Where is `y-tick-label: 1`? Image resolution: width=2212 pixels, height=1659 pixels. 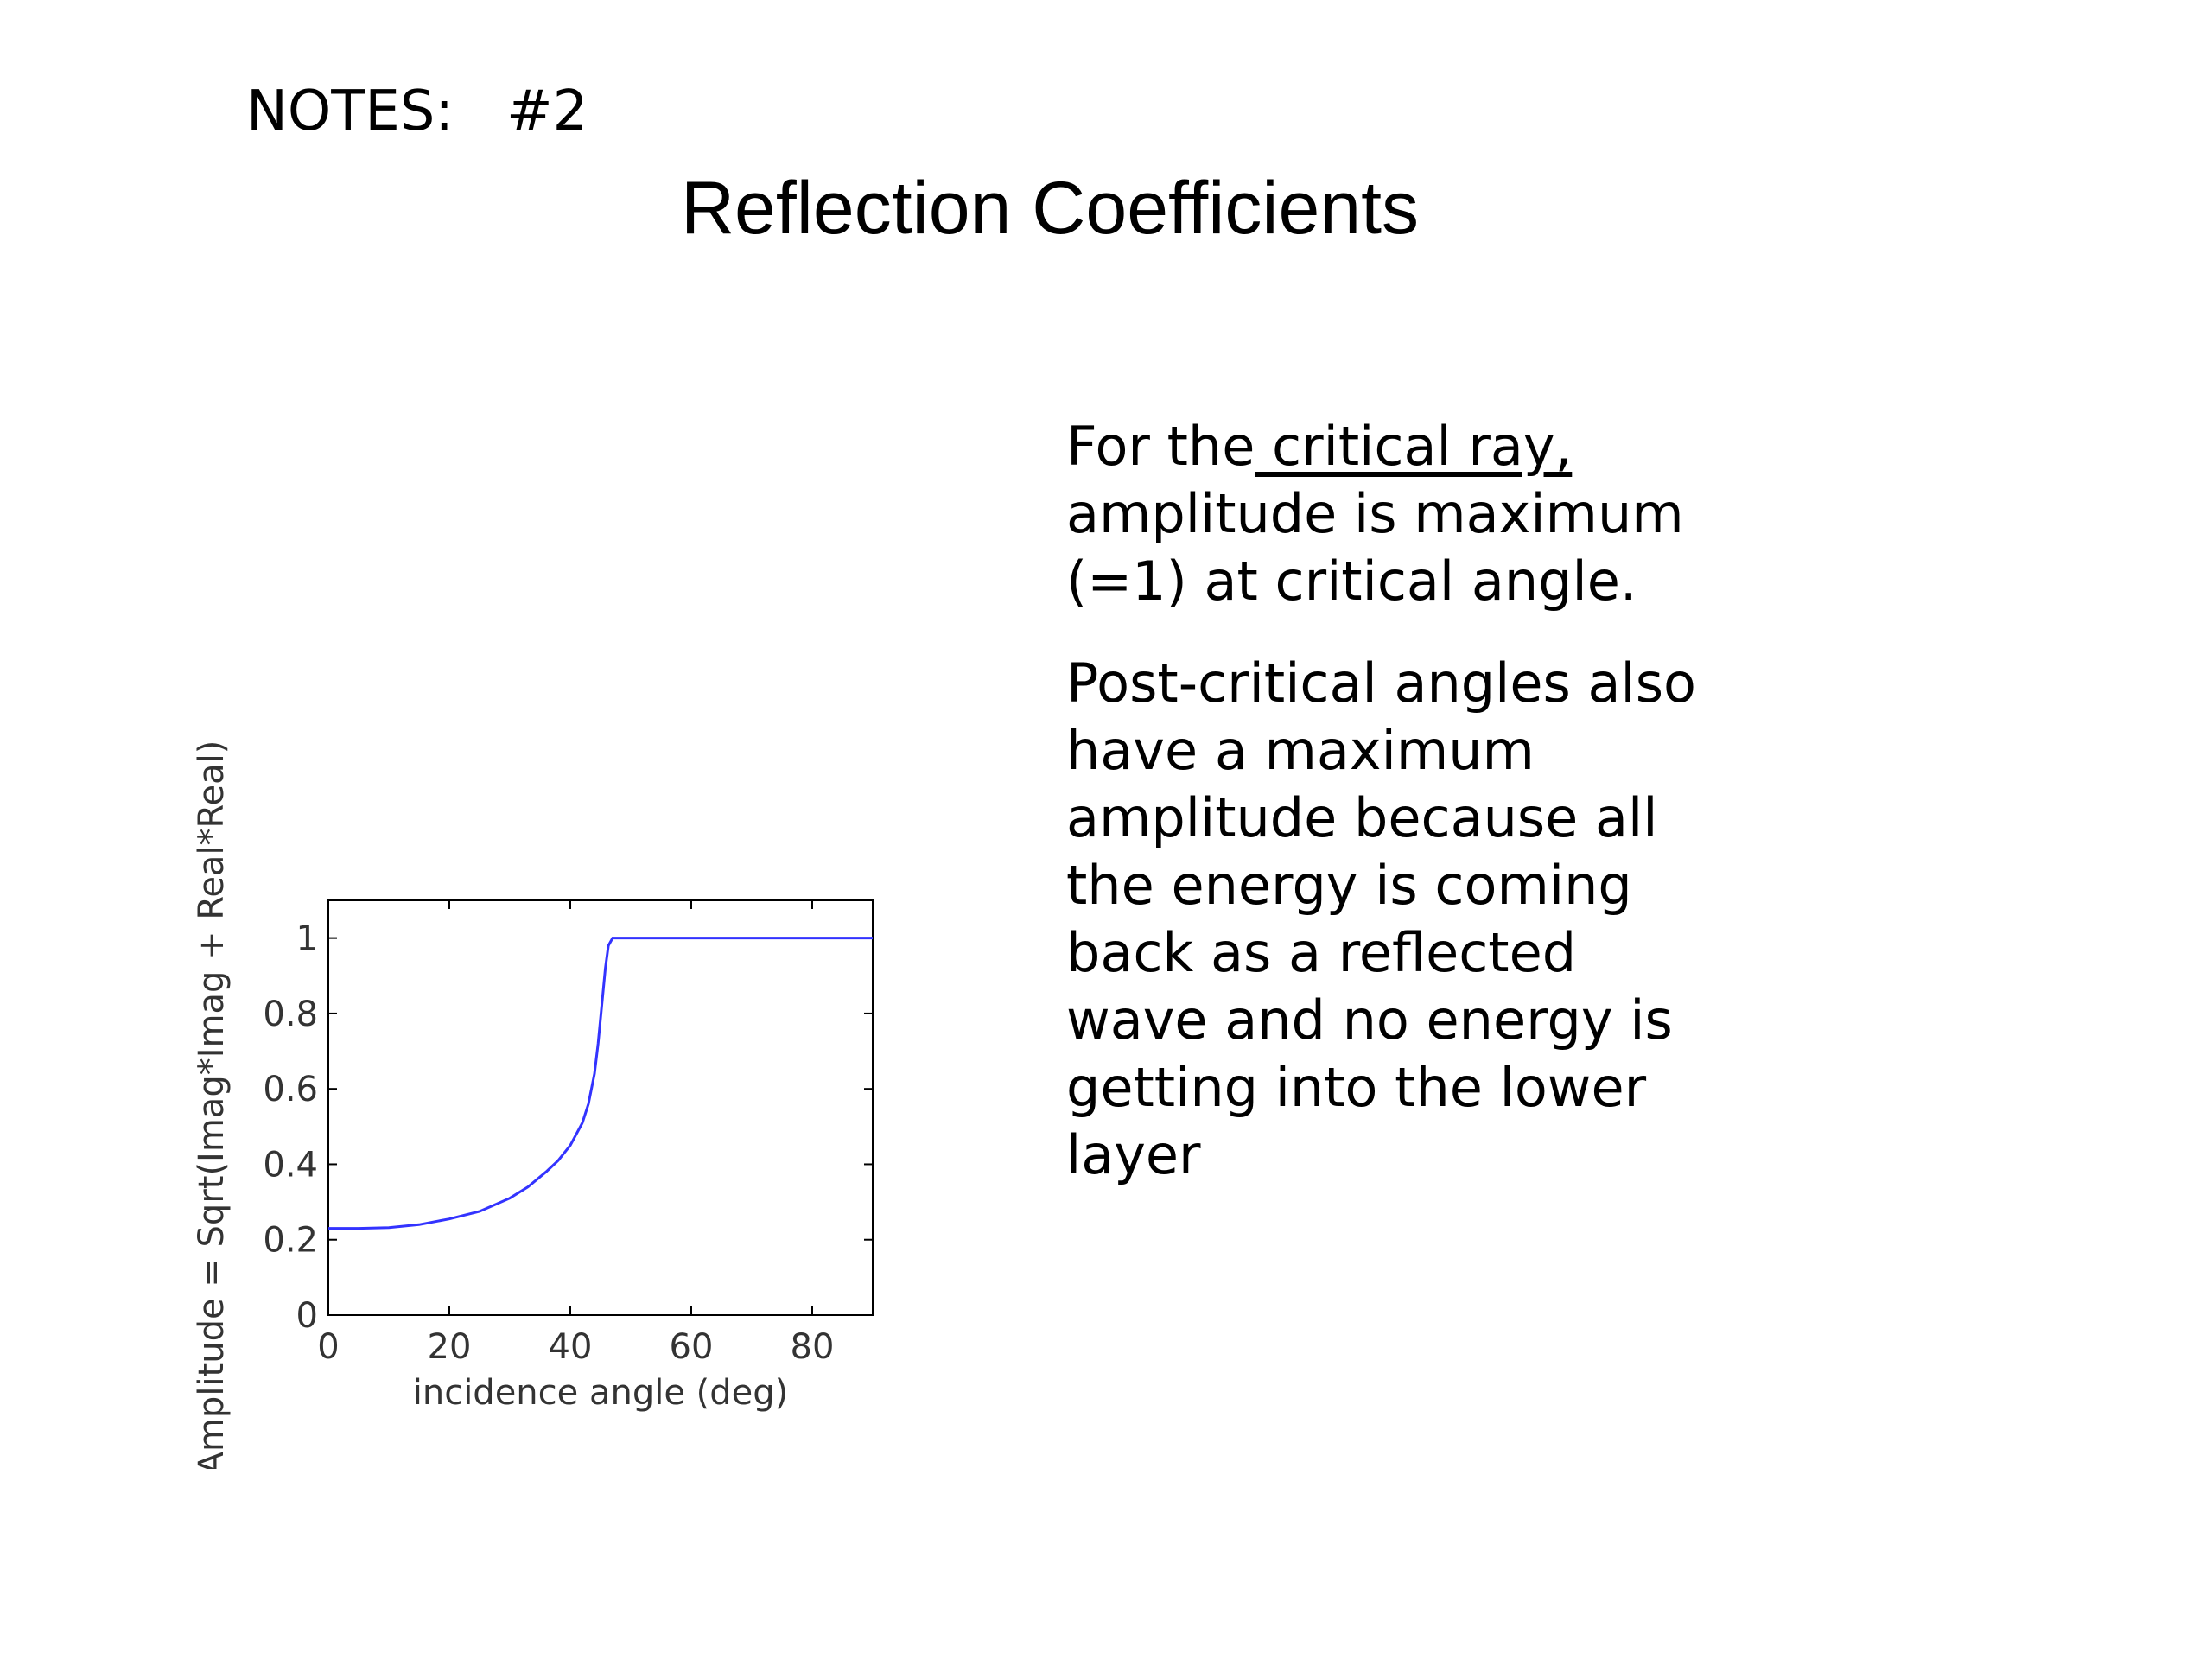 y-tick-label: 1 is located at coordinates (307, 939).